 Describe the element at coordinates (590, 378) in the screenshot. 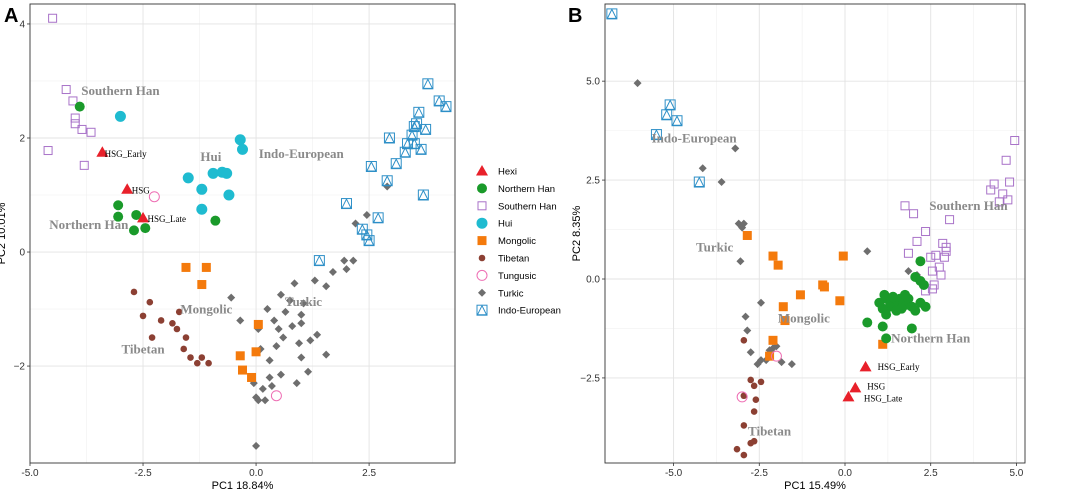

I see `y-tick-label: −2.5` at that location.